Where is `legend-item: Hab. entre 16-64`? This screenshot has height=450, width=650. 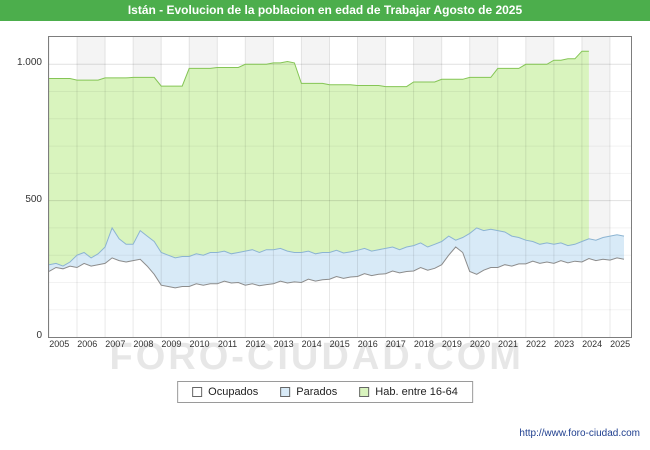
legend-item: Hab. entre 16-64 is located at coordinates (408, 392).